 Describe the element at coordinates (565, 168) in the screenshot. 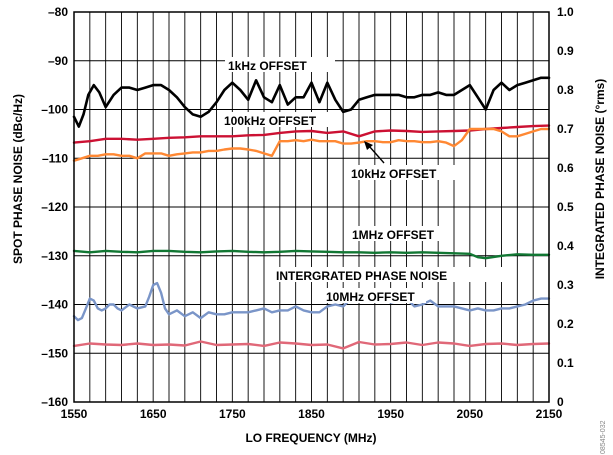

I see `y2-tick-label: 0.6` at that location.